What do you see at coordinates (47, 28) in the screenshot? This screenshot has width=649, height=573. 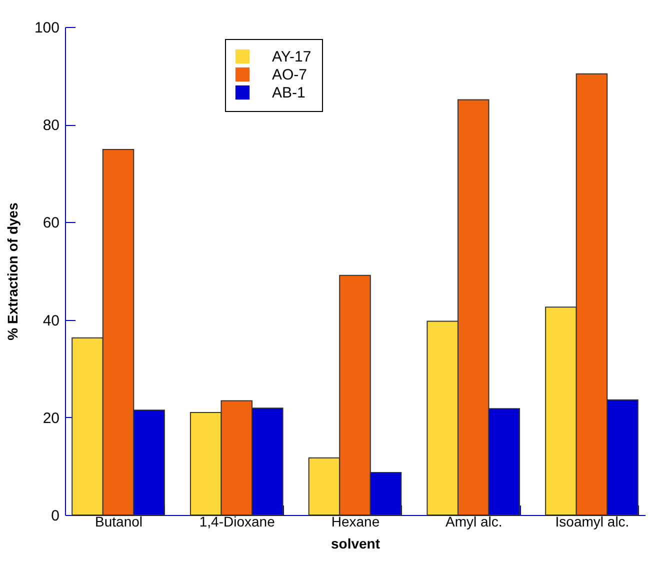 I see `y-tick-label: 100` at bounding box center [47, 28].